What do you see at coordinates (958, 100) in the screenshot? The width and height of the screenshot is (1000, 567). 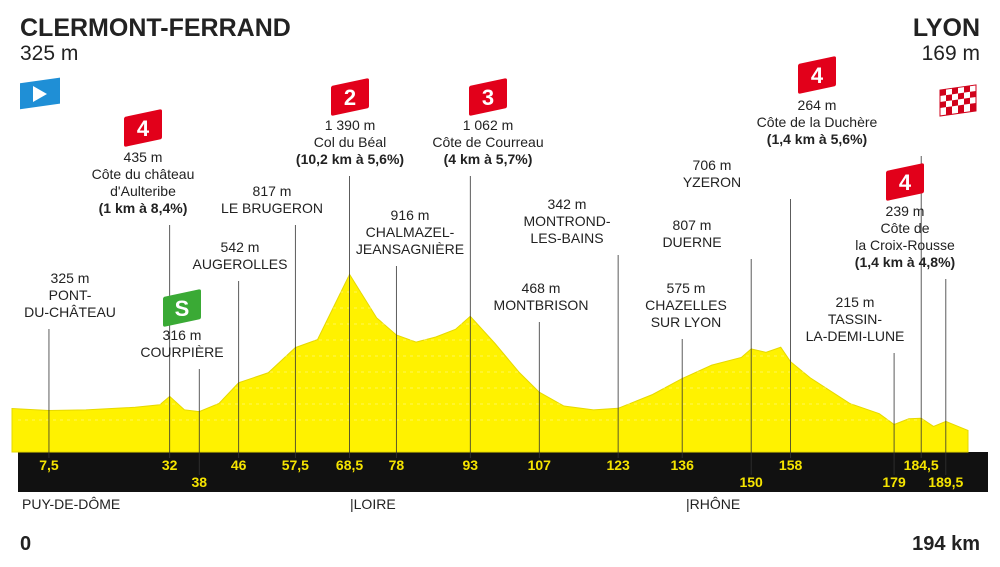 I see `finish-flag` at bounding box center [958, 100].